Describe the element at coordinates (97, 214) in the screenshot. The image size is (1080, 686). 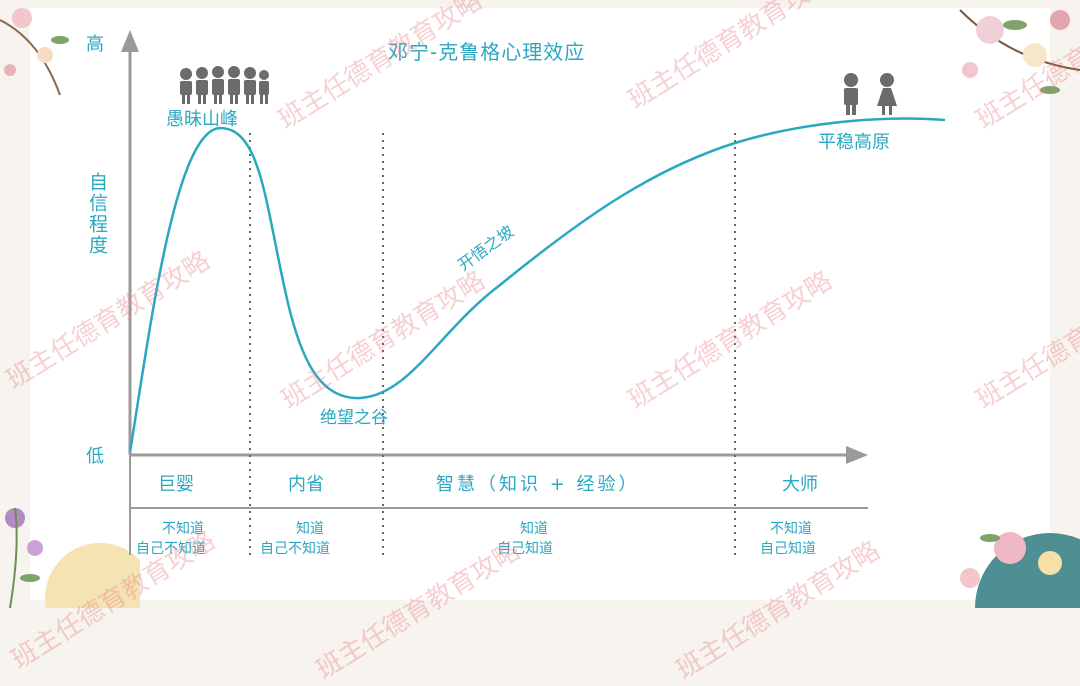
I see `y-axis-title: 自信程度` at that location.